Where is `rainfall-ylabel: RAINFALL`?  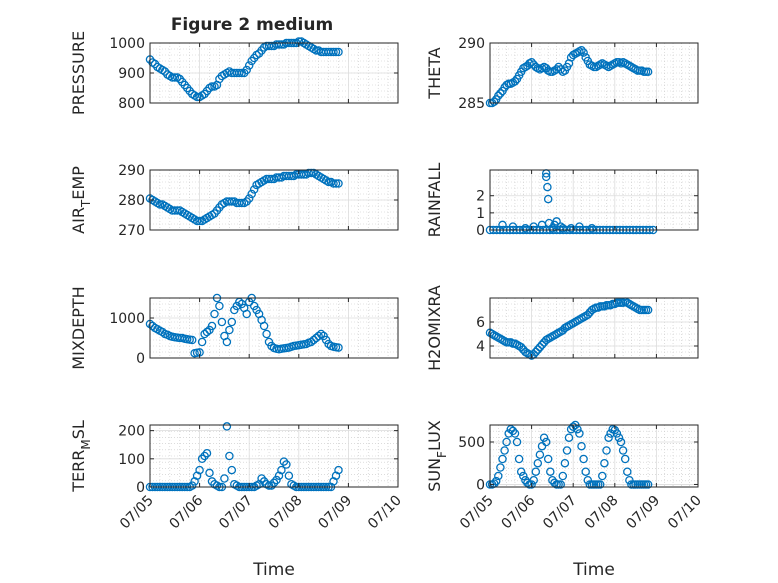
rainfall-ylabel: RAINFALL is located at coordinates (434, 200).